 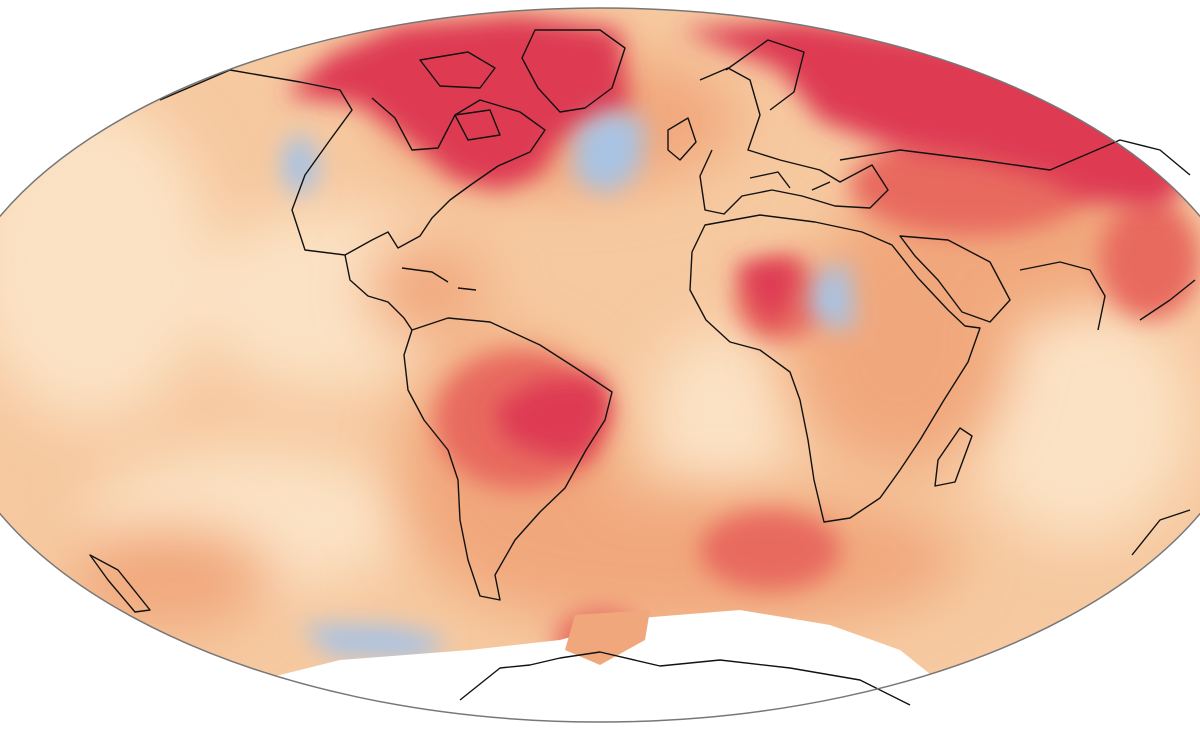 What do you see at coordinates (460, 96) in the screenshot?
I see `coast-arctic-islands` at bounding box center [460, 96].